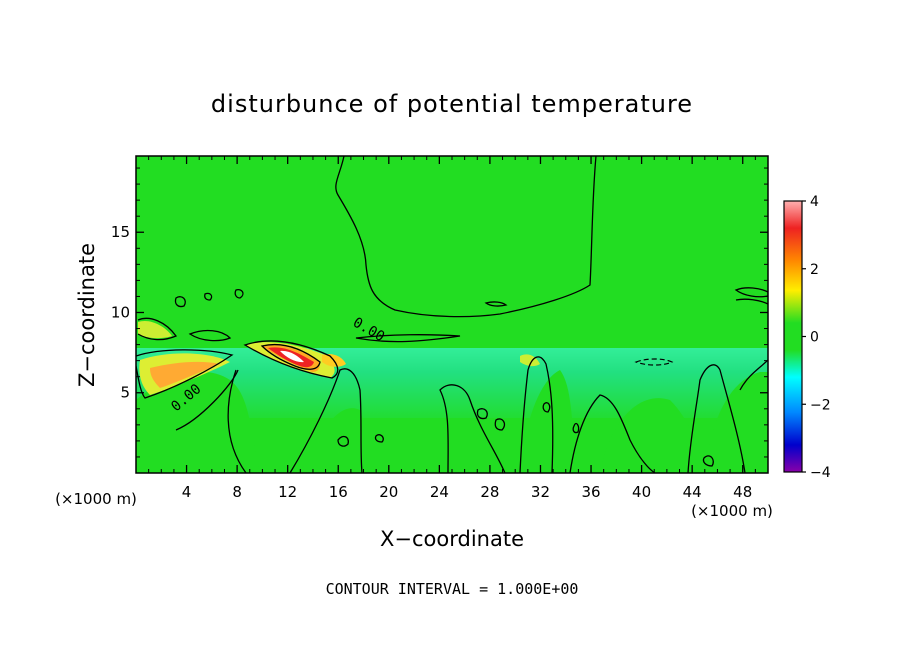 This screenshot has width=904, height=659. I want to click on x-tick-label: 12, so click(287, 492).